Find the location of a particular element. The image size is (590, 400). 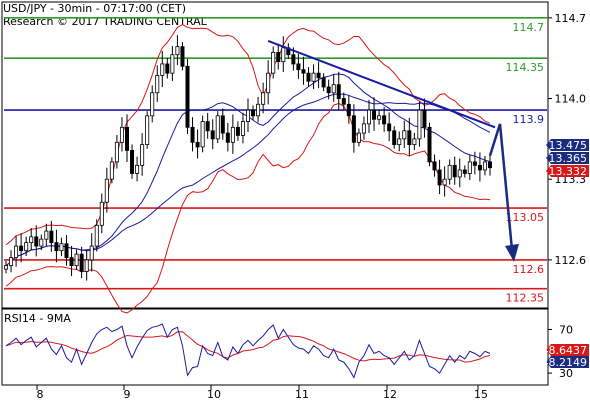

rsi-tag-box-RSI14 is located at coordinates (567, 362).